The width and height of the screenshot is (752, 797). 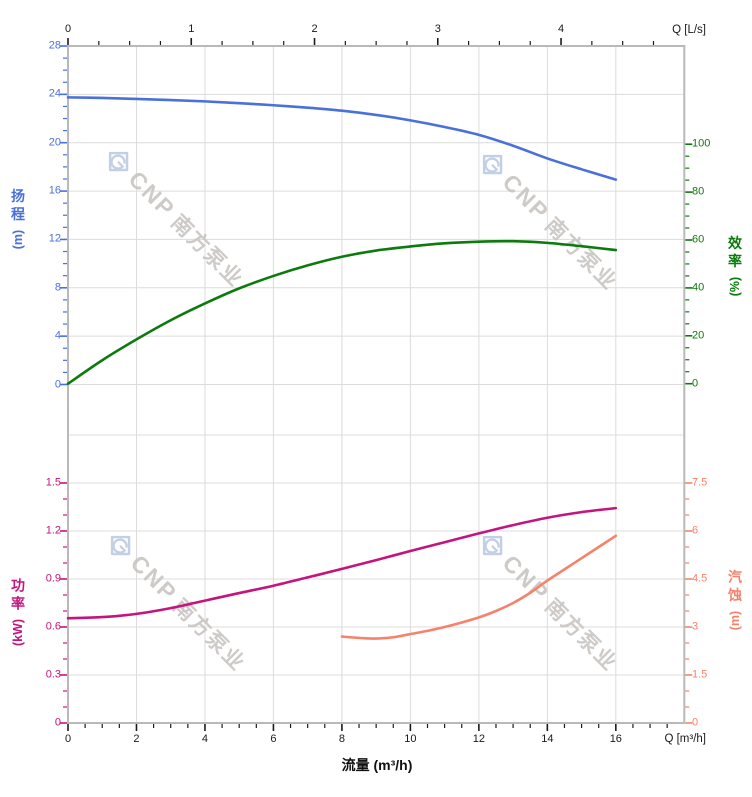 I want to click on tick-label-bottom: 12, so click(x=478, y=739).